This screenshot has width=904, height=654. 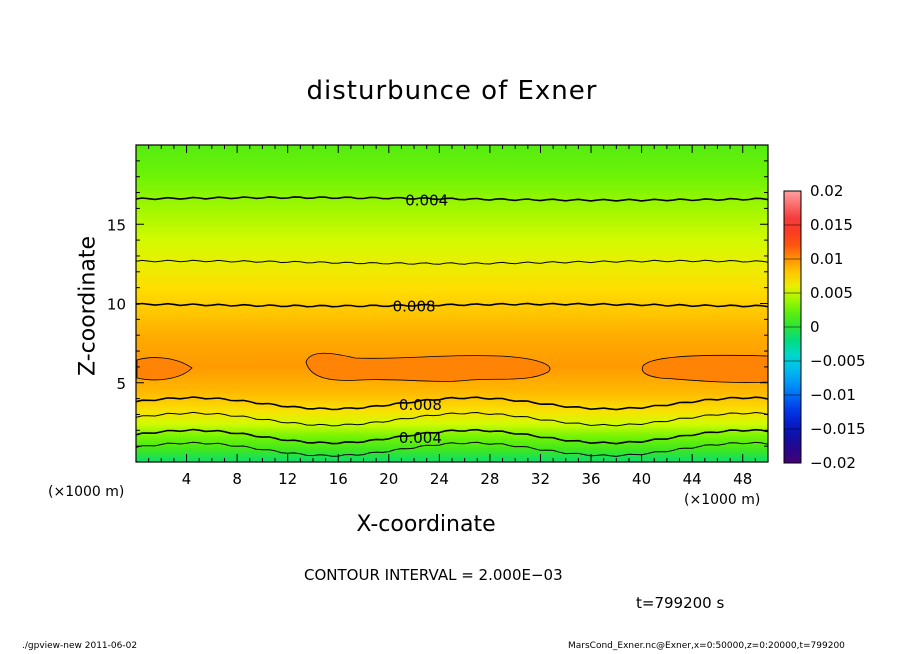 What do you see at coordinates (426, 524) in the screenshot?
I see `x-axis-label: X-coordinate` at bounding box center [426, 524].